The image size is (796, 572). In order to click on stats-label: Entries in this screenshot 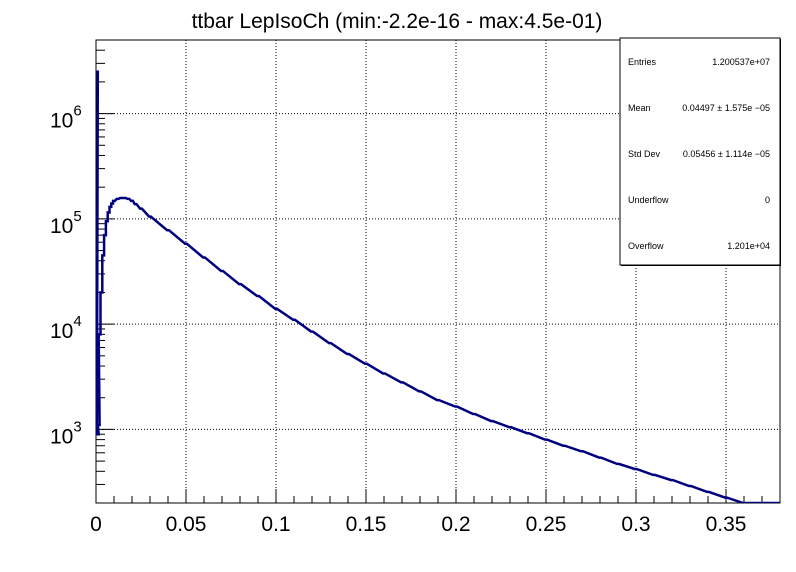, I will do `click(642, 62)`.